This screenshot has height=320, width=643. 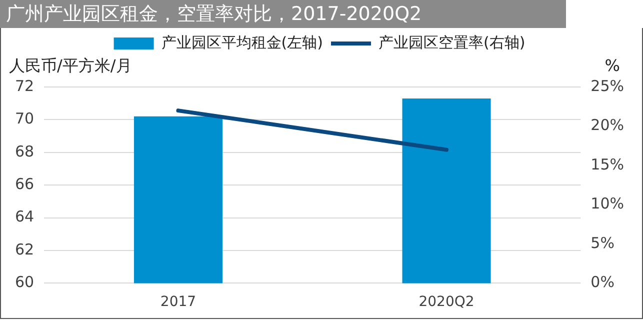 I want to click on x-tick-label: 2017, so click(x=178, y=302).